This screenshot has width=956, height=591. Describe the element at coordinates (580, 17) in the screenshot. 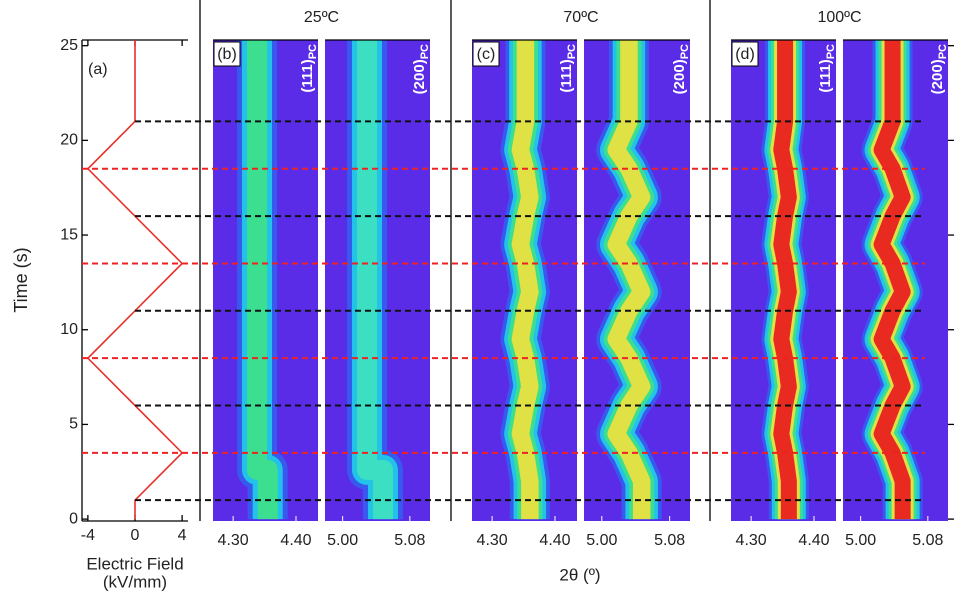

I see `panel-title: 70ºC` at that location.